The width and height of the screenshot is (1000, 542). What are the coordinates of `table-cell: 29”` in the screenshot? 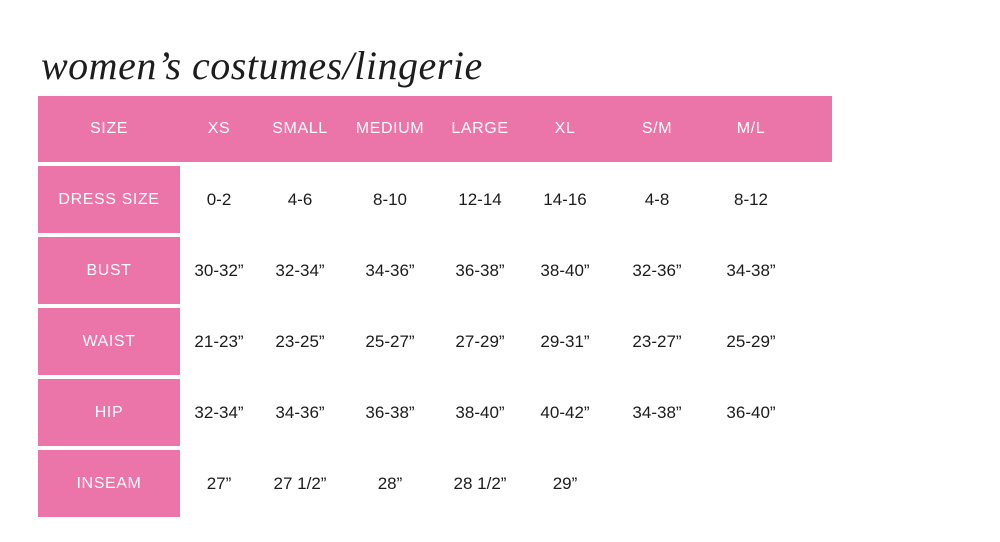 It's located at (565, 483).